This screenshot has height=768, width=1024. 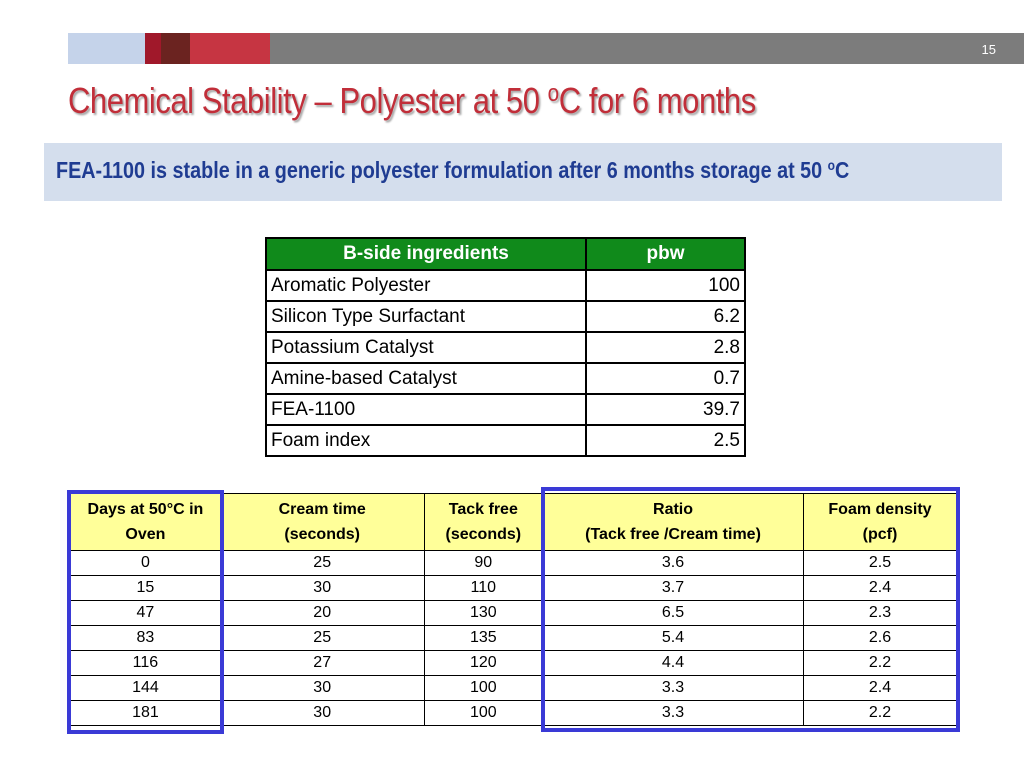 What do you see at coordinates (145, 688) in the screenshot?
I see `table-cell: 144` at bounding box center [145, 688].